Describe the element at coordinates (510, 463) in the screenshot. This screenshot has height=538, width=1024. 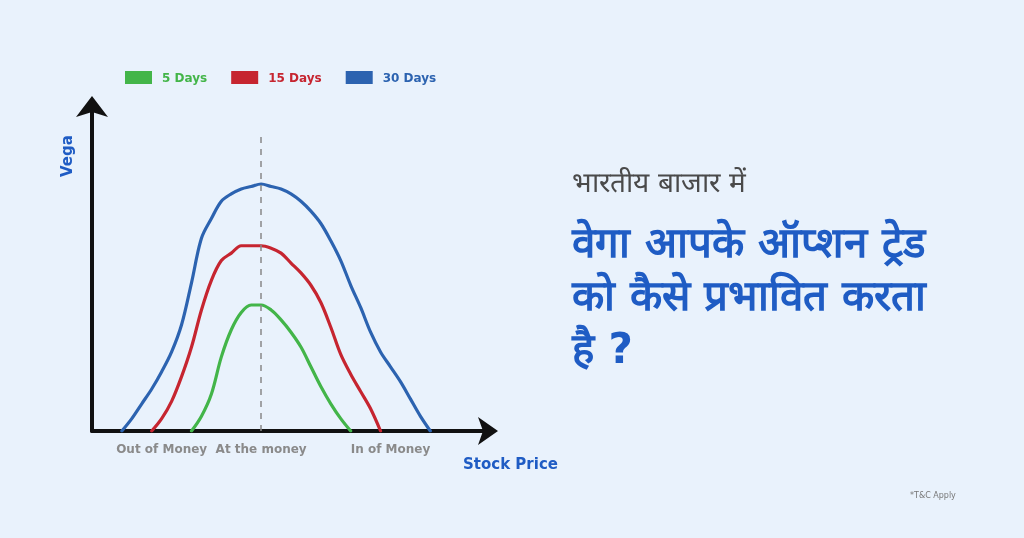
I see `x-axis-title: Stock Price` at that location.